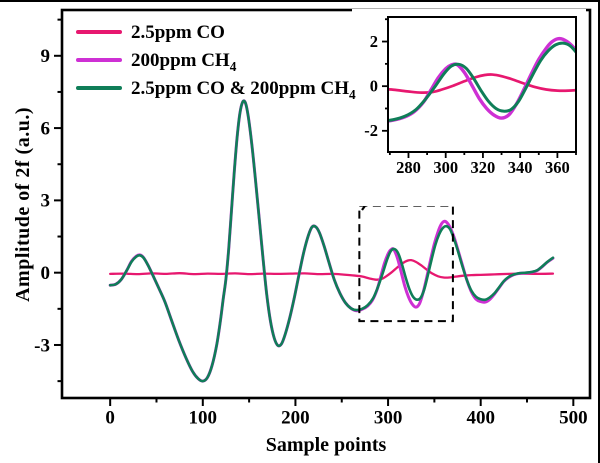 This screenshot has width=600, height=463. I want to click on legend-item: 200ppm CH4, so click(216, 60).